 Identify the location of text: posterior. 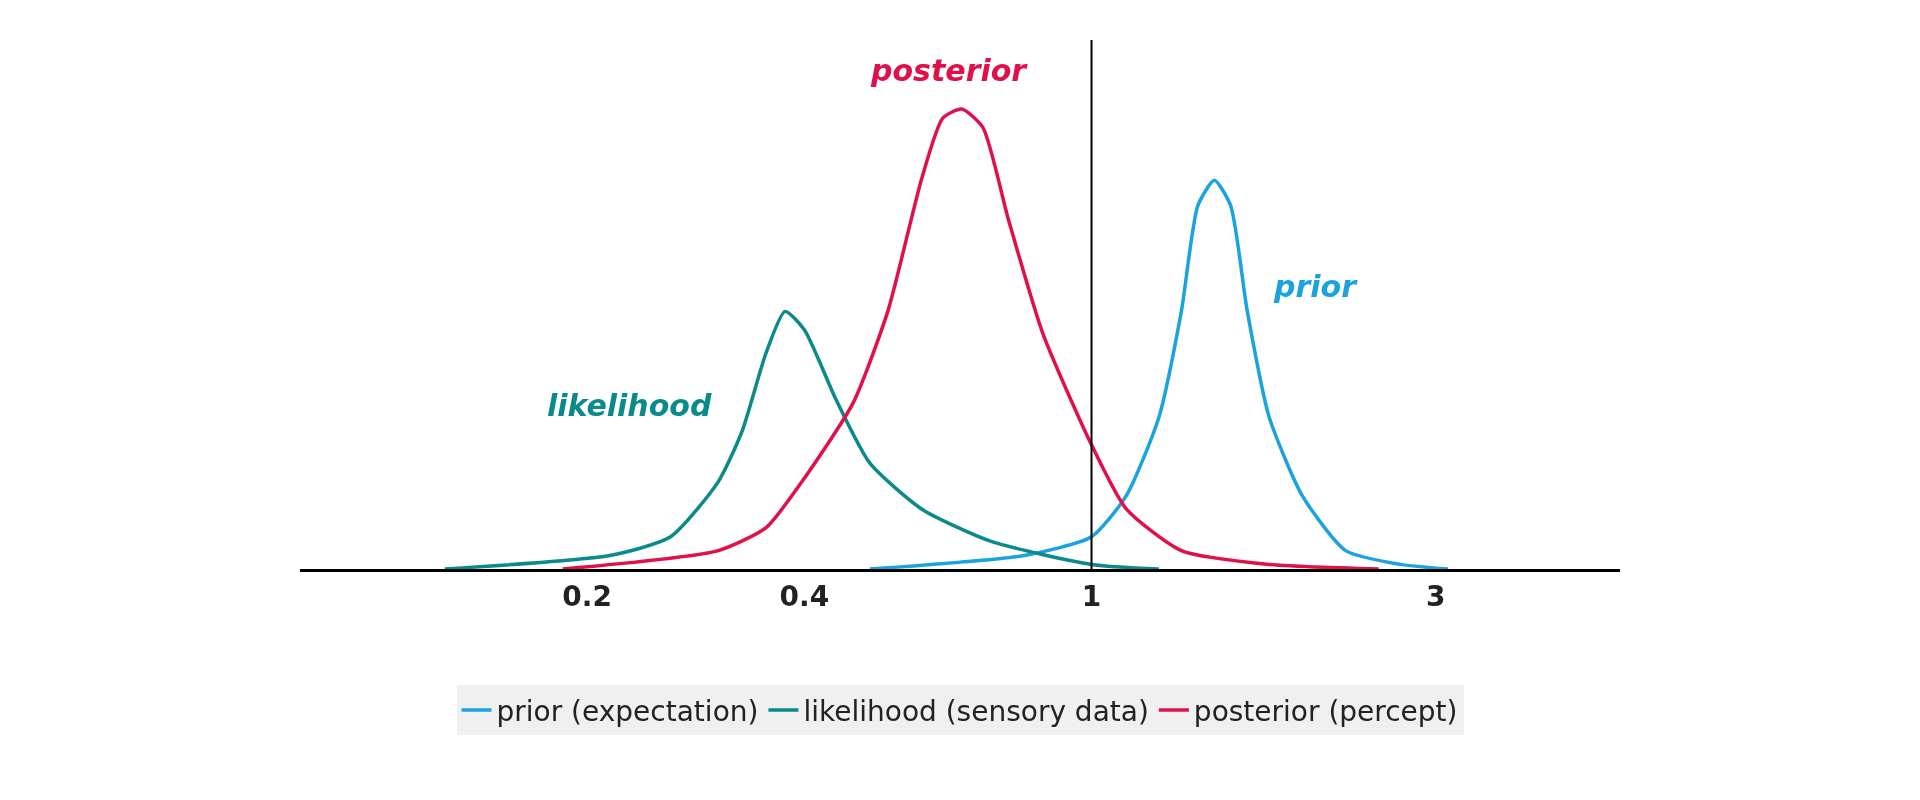
(949, 70).